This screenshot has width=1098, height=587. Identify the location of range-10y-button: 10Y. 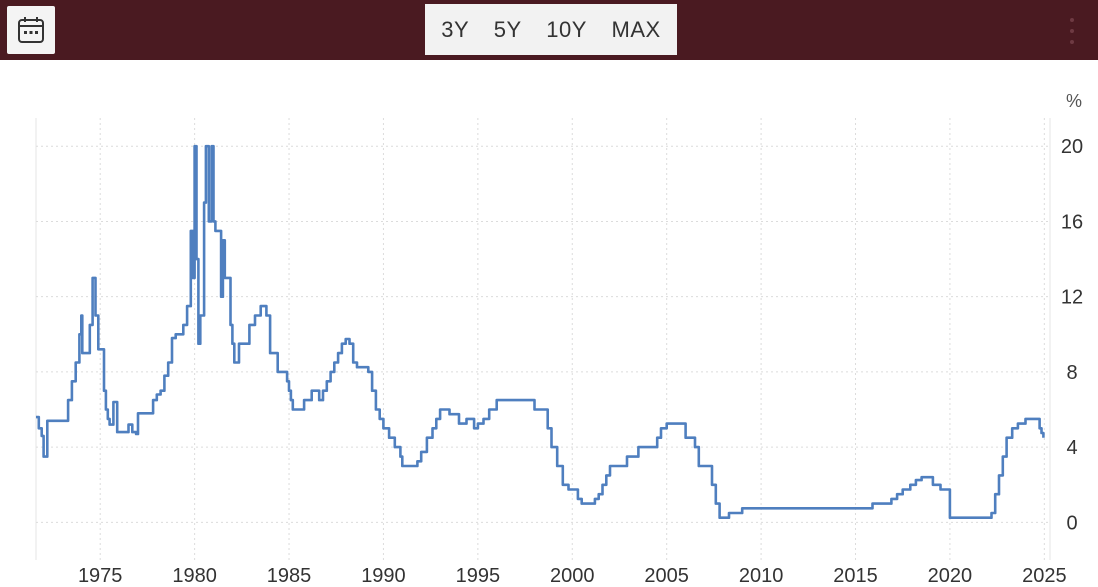
(566, 29).